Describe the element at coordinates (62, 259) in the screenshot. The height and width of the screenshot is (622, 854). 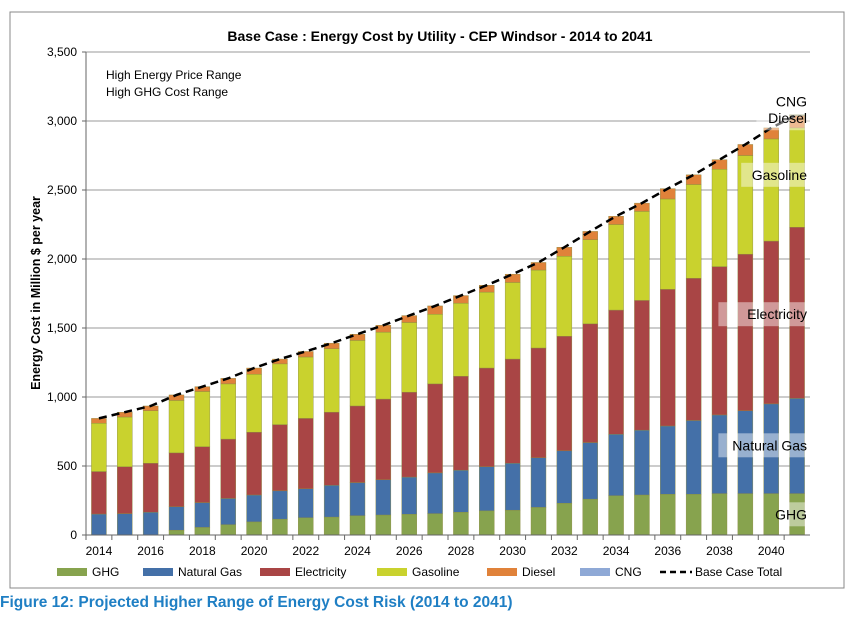
I see `y-tick-label: 2,000` at that location.